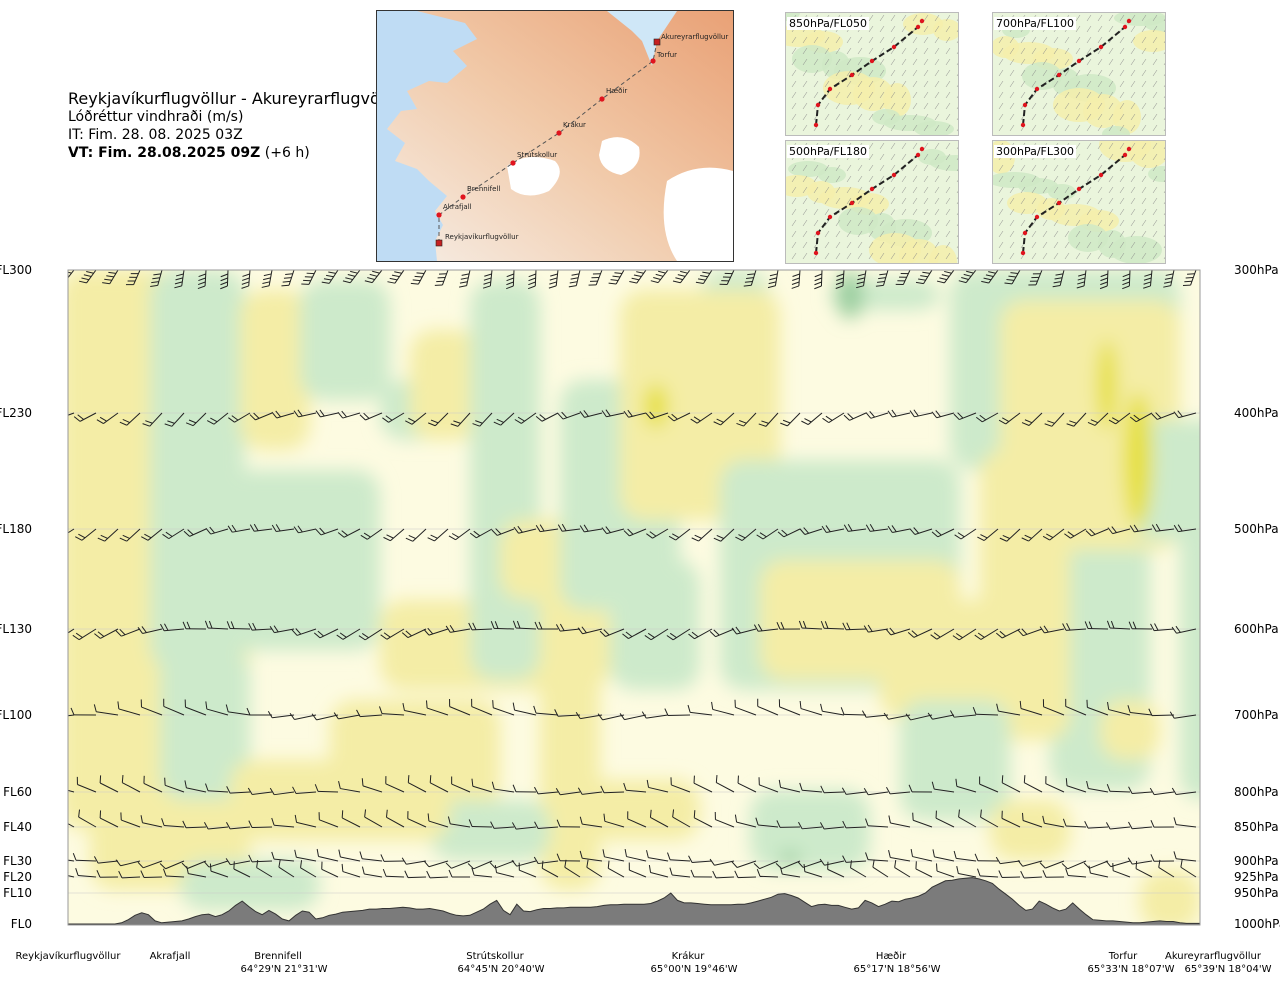  I want to click on level-map-3: 300hPa/FL300, so click(1079, 202).